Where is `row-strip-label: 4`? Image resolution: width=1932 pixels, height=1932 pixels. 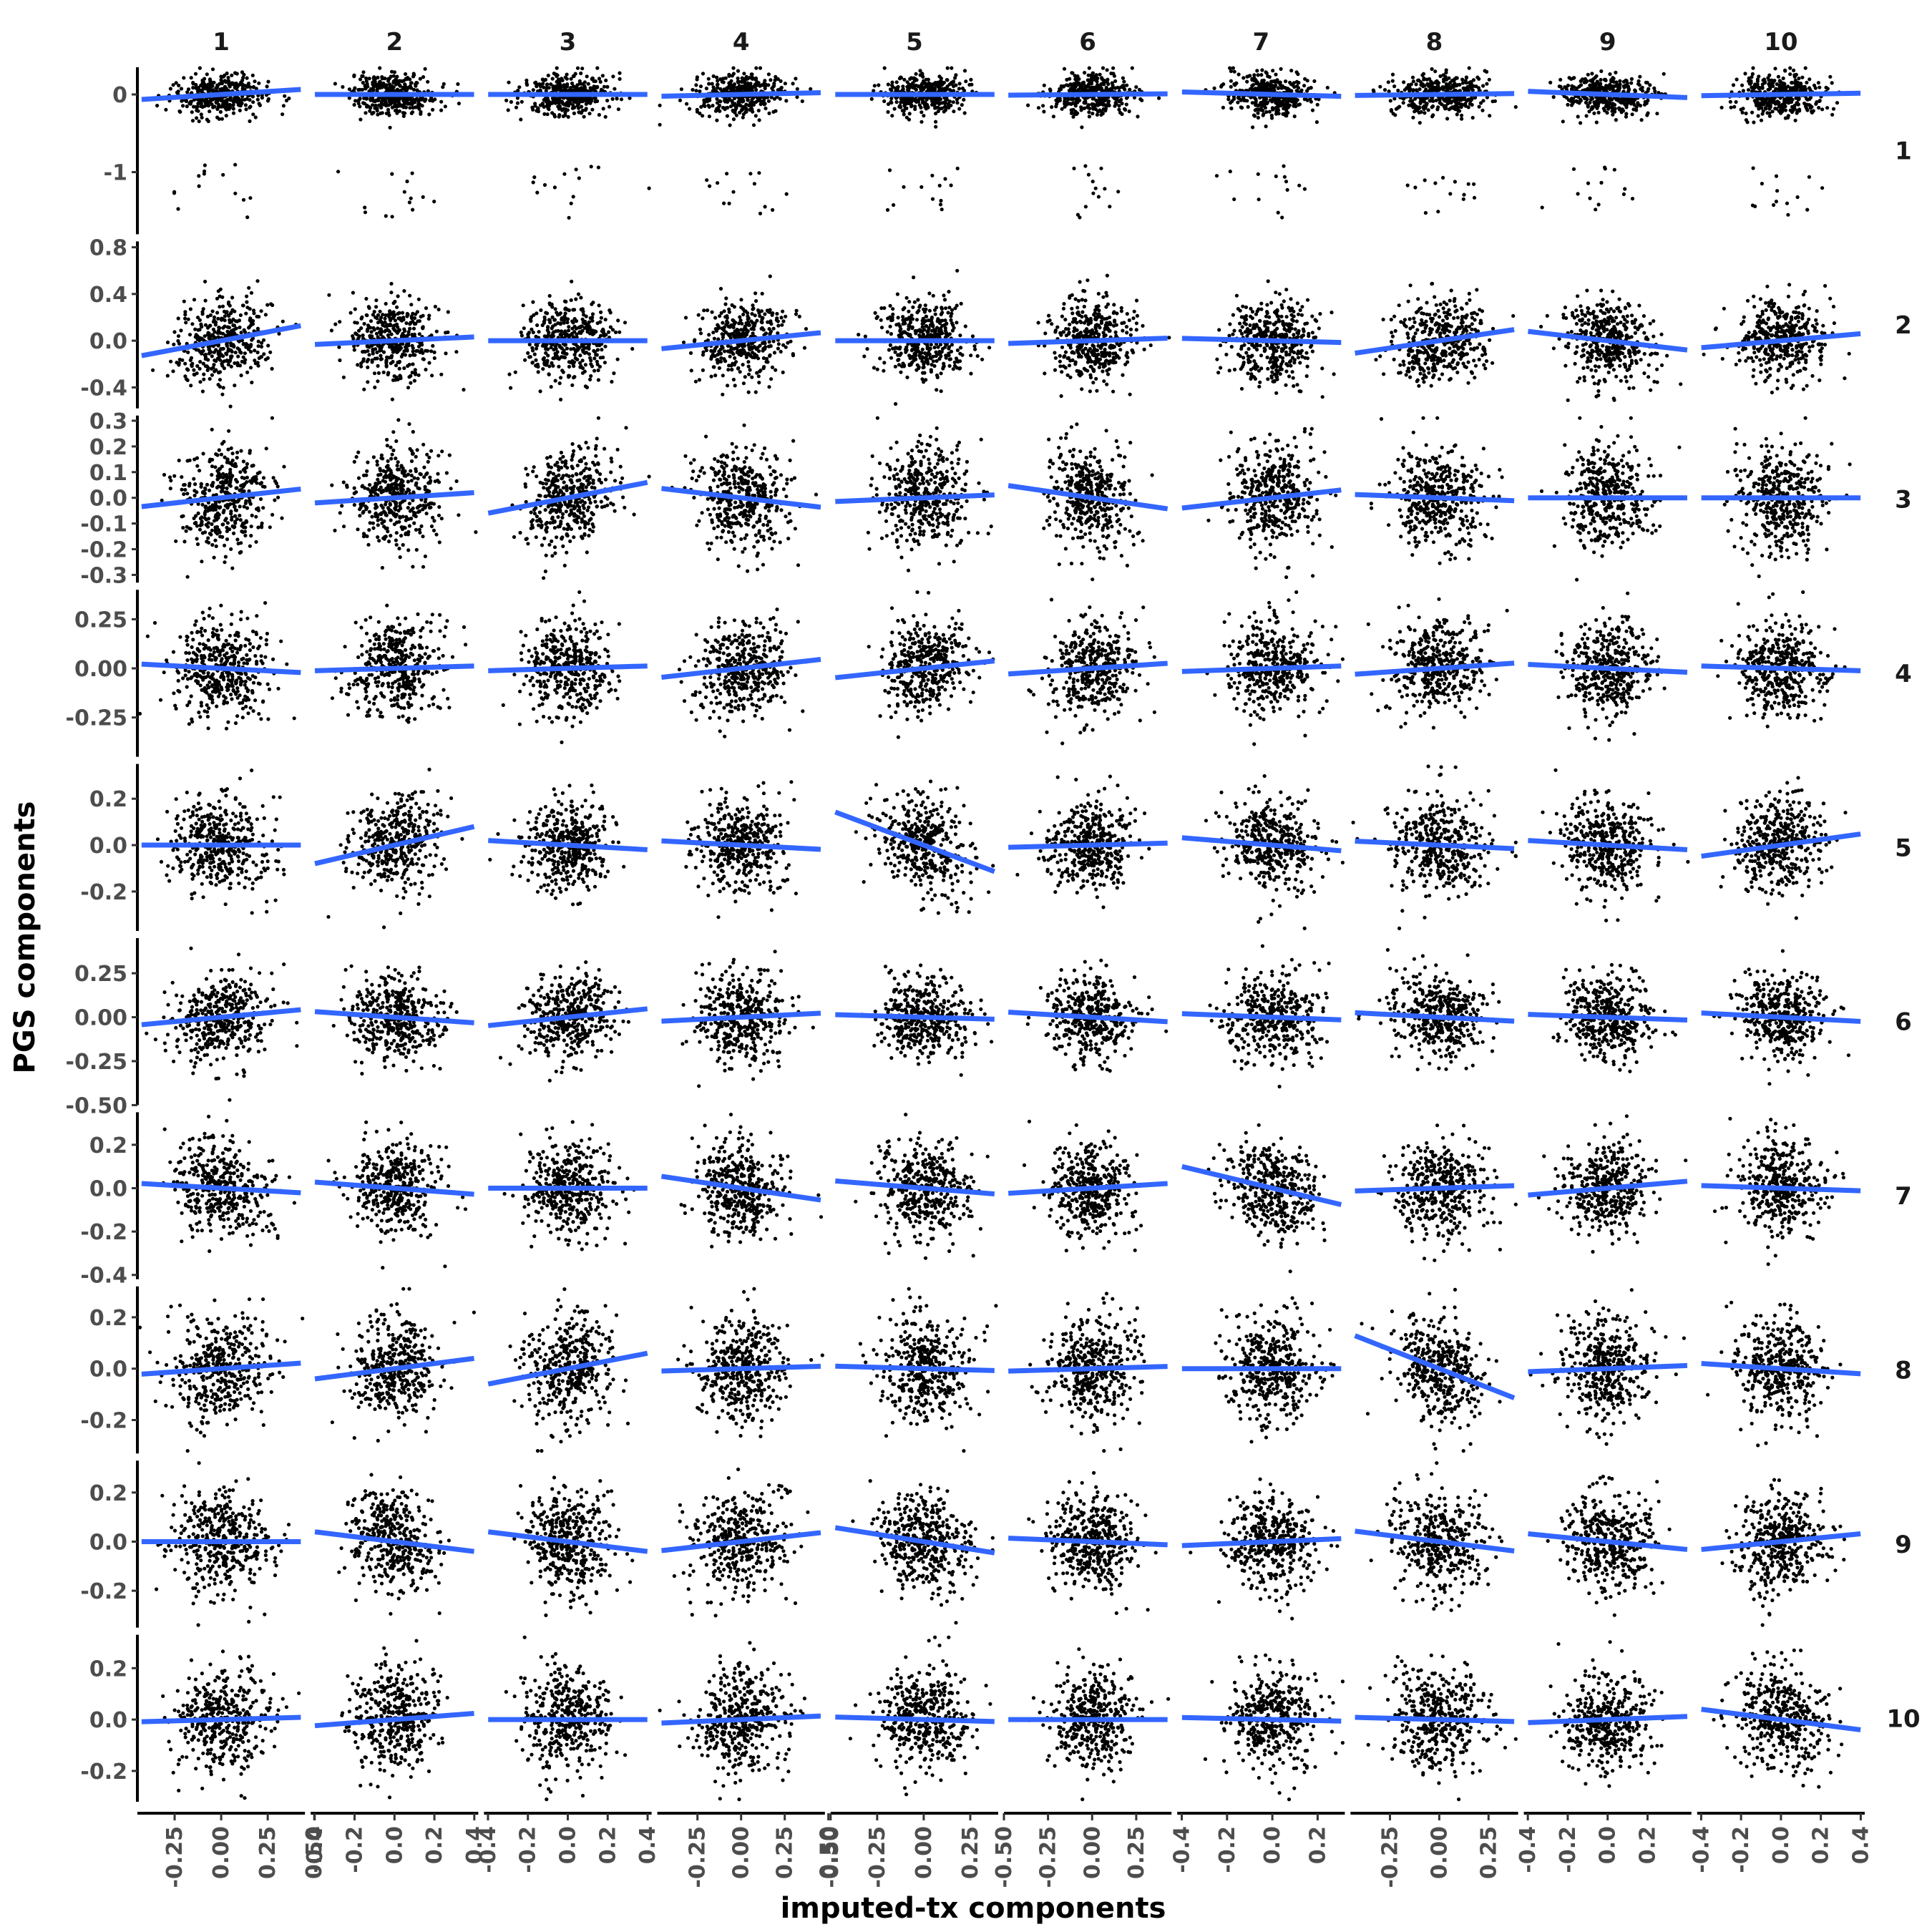
row-strip-label: 4 is located at coordinates (1903, 674).